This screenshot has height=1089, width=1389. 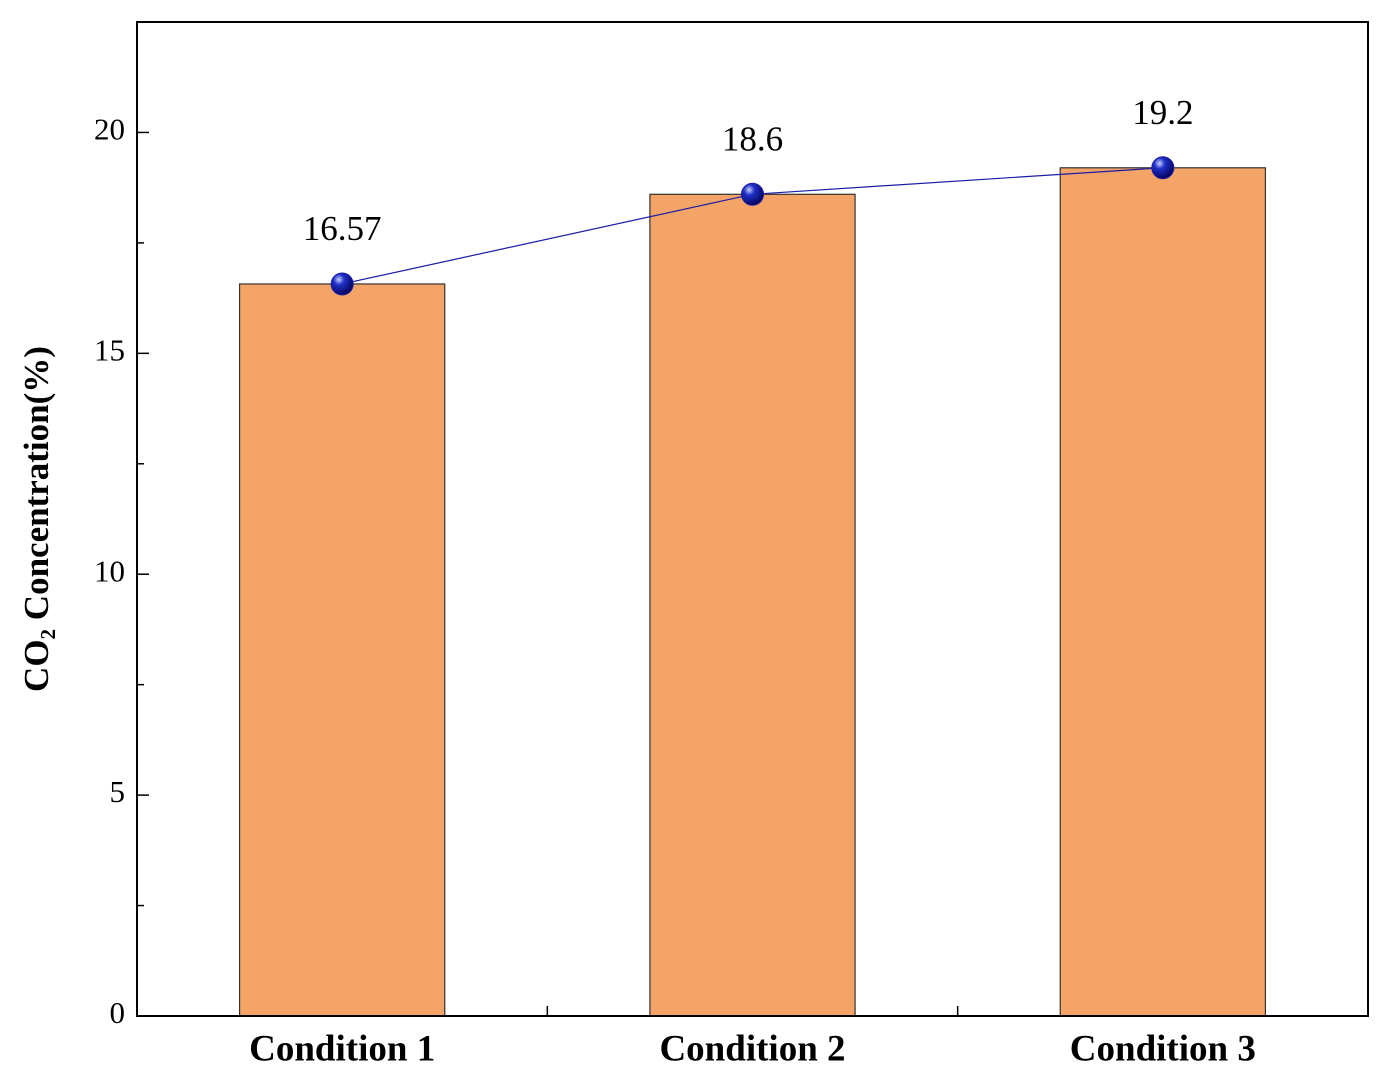 What do you see at coordinates (109, 129) in the screenshot?
I see `y-tick-label: 20` at bounding box center [109, 129].